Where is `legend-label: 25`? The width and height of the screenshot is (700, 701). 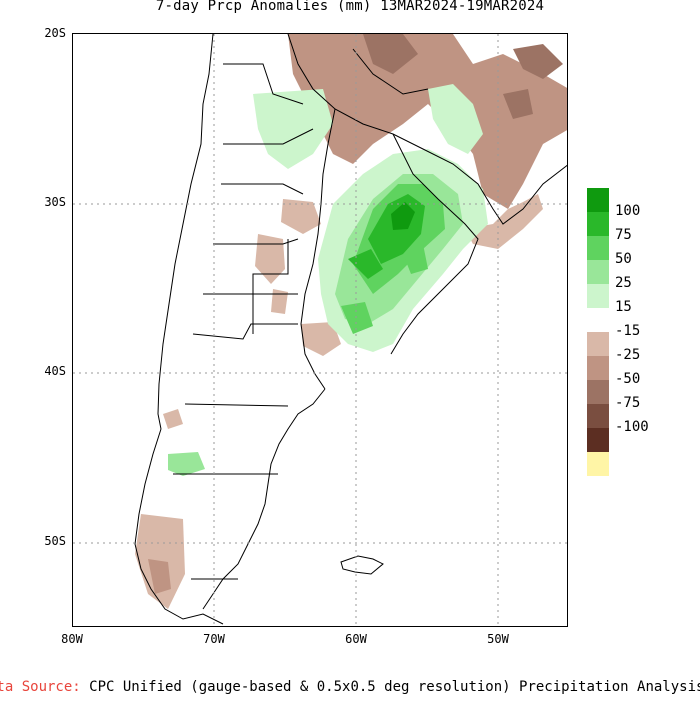
legend-label: 25 is located at coordinates (623, 283).